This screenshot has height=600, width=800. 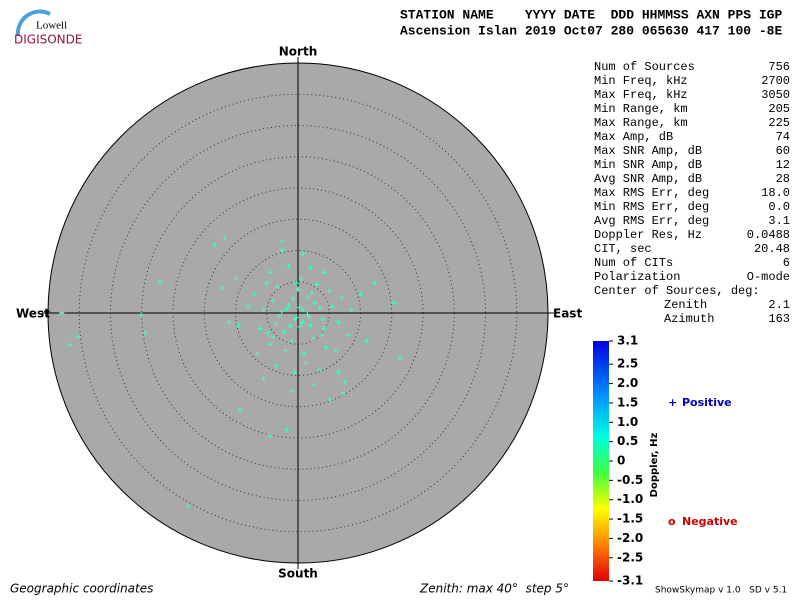 I want to click on colorbar-tick-label: -0.5, so click(x=630, y=480).